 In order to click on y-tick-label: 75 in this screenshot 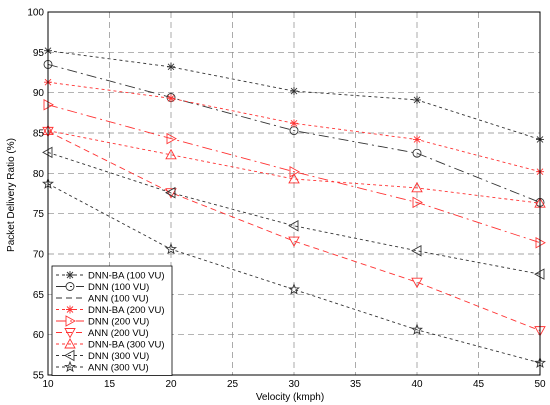, I will do `click(39, 214)`.